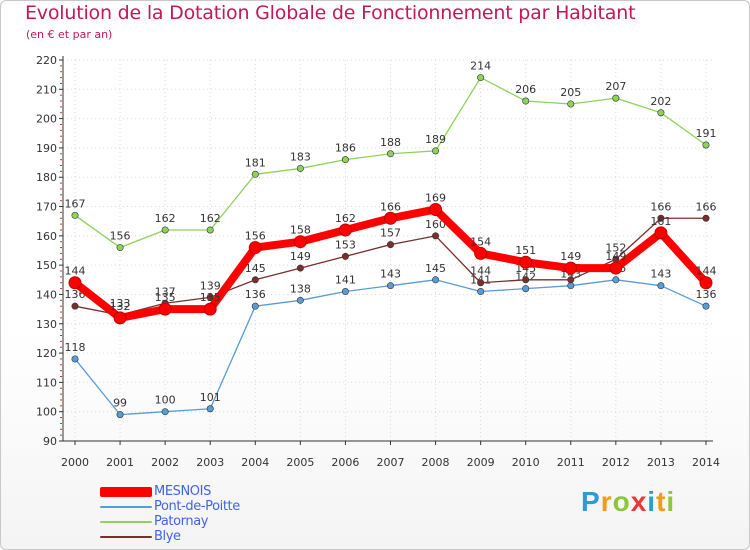 The image size is (750, 550). I want to click on data-label-blye: 144, so click(480, 271).